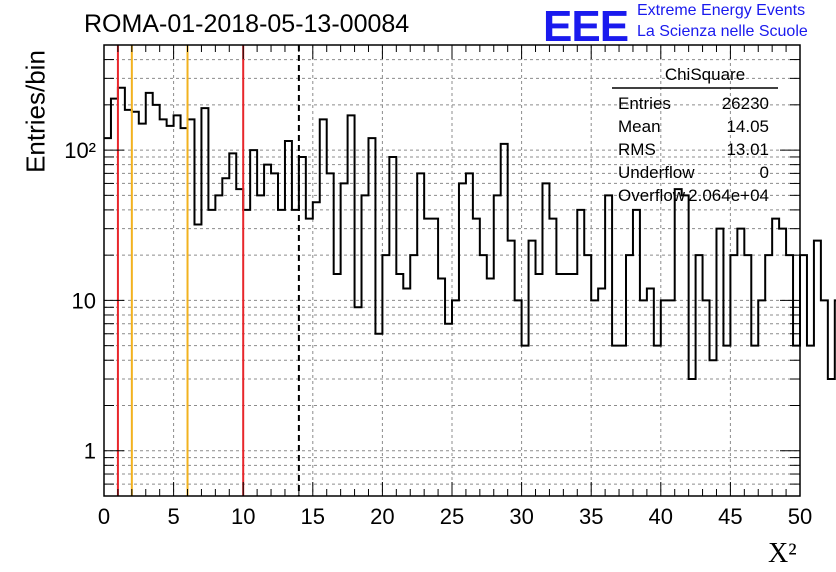  What do you see at coordinates (521, 516) in the screenshot?
I see `x-tick-label: 30` at bounding box center [521, 516].